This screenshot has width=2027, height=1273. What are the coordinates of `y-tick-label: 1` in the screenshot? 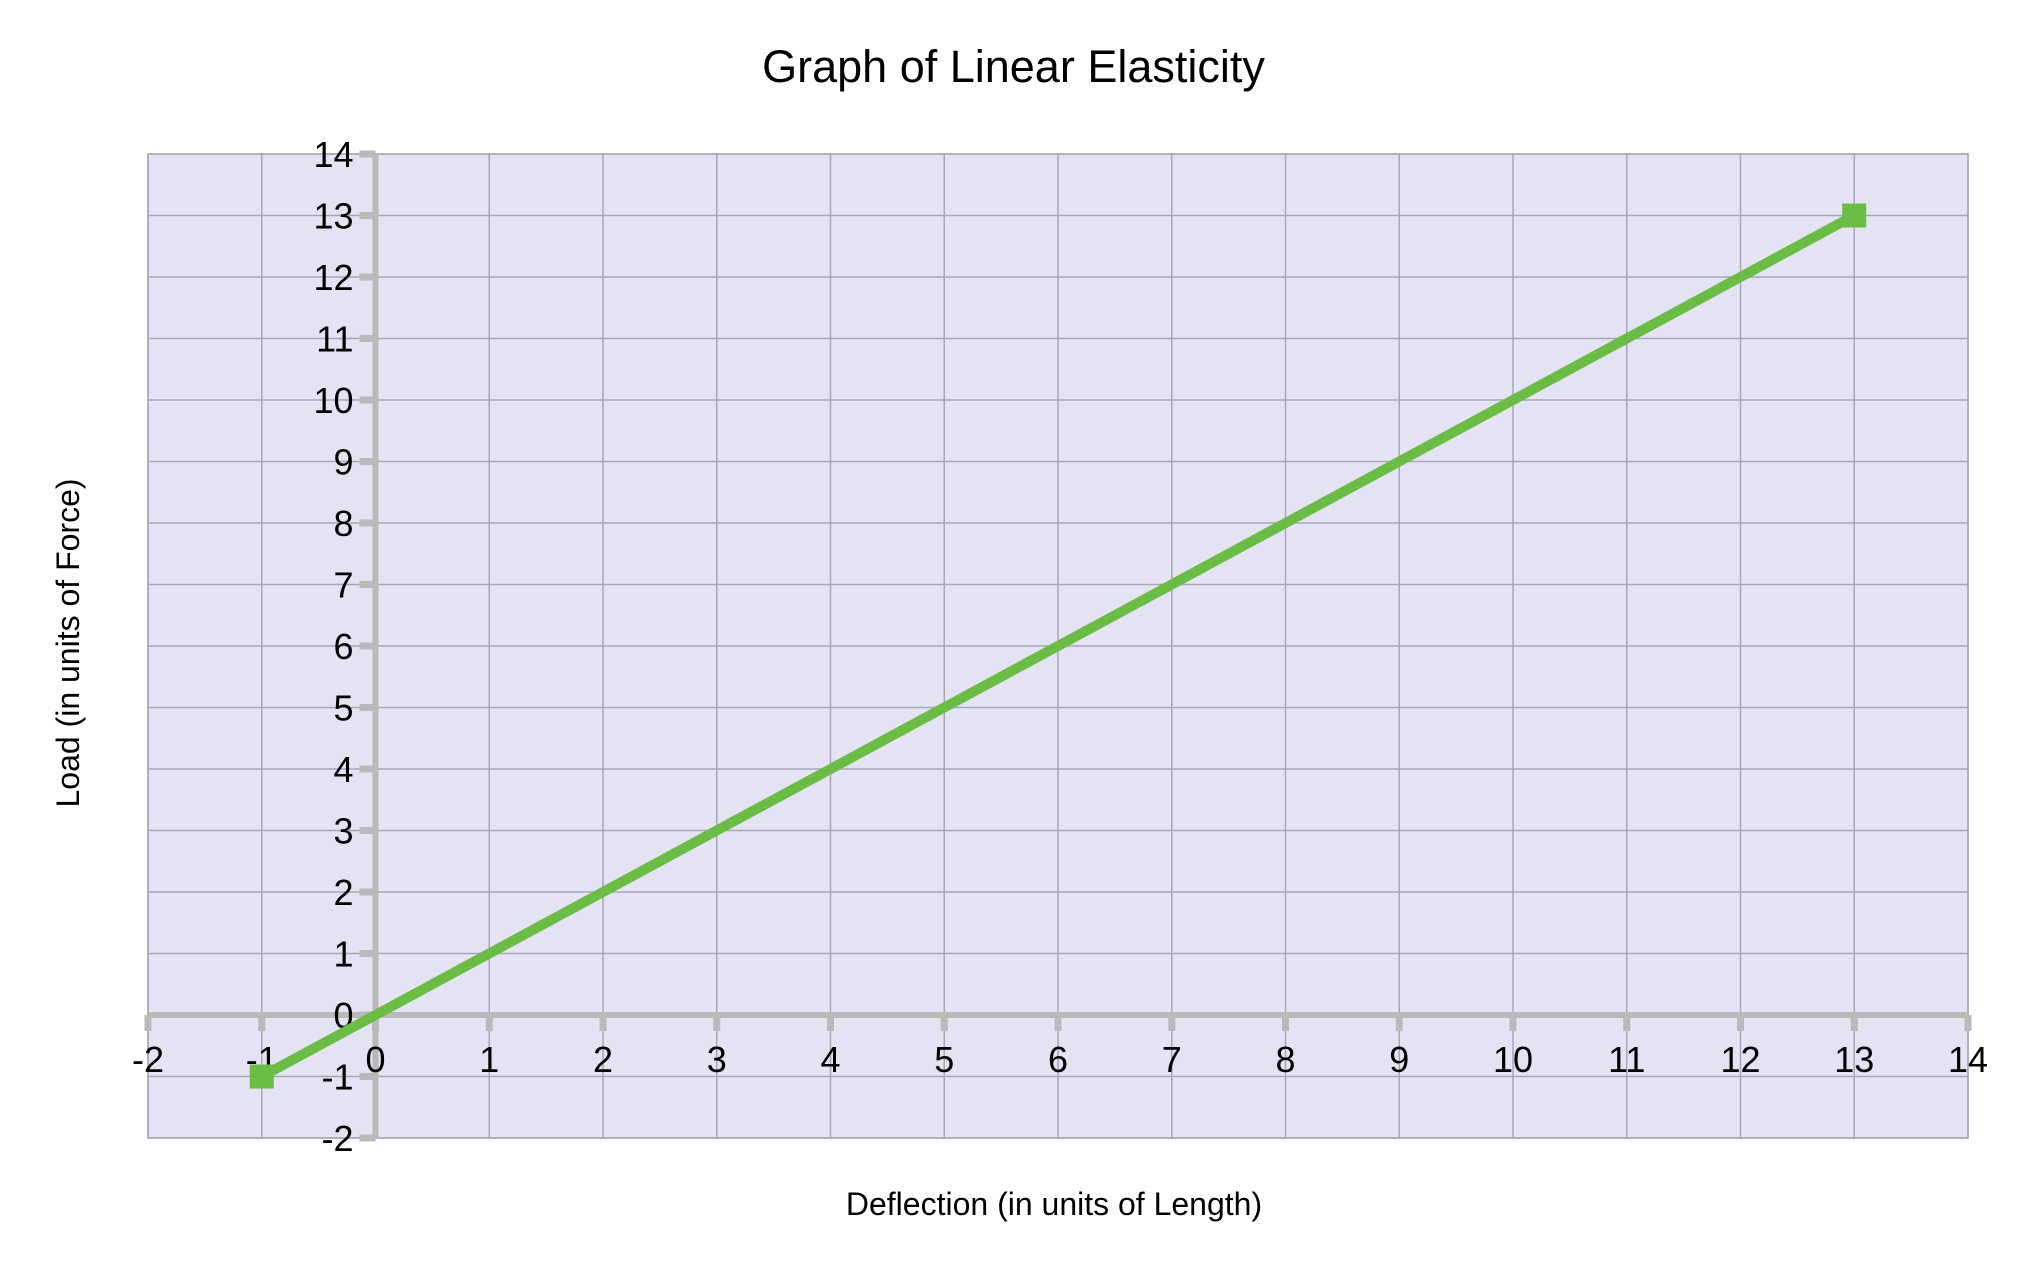 It's located at (343, 954).